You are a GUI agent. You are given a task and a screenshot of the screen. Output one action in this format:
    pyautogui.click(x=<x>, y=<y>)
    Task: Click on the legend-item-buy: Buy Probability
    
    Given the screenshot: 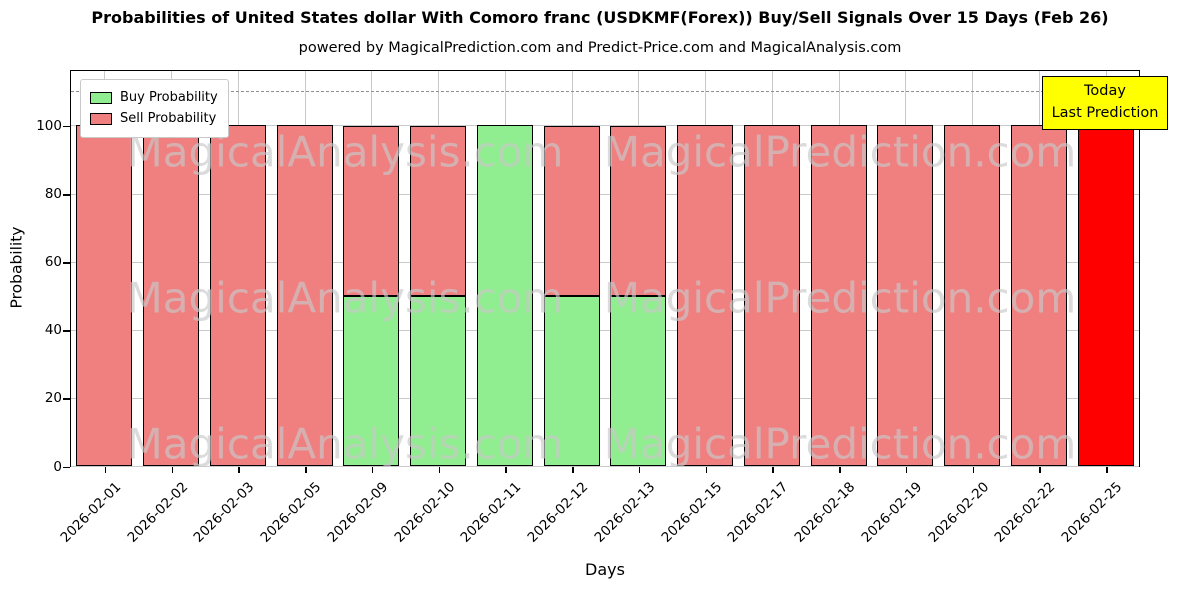 What is the action you would take?
    pyautogui.click(x=154, y=97)
    